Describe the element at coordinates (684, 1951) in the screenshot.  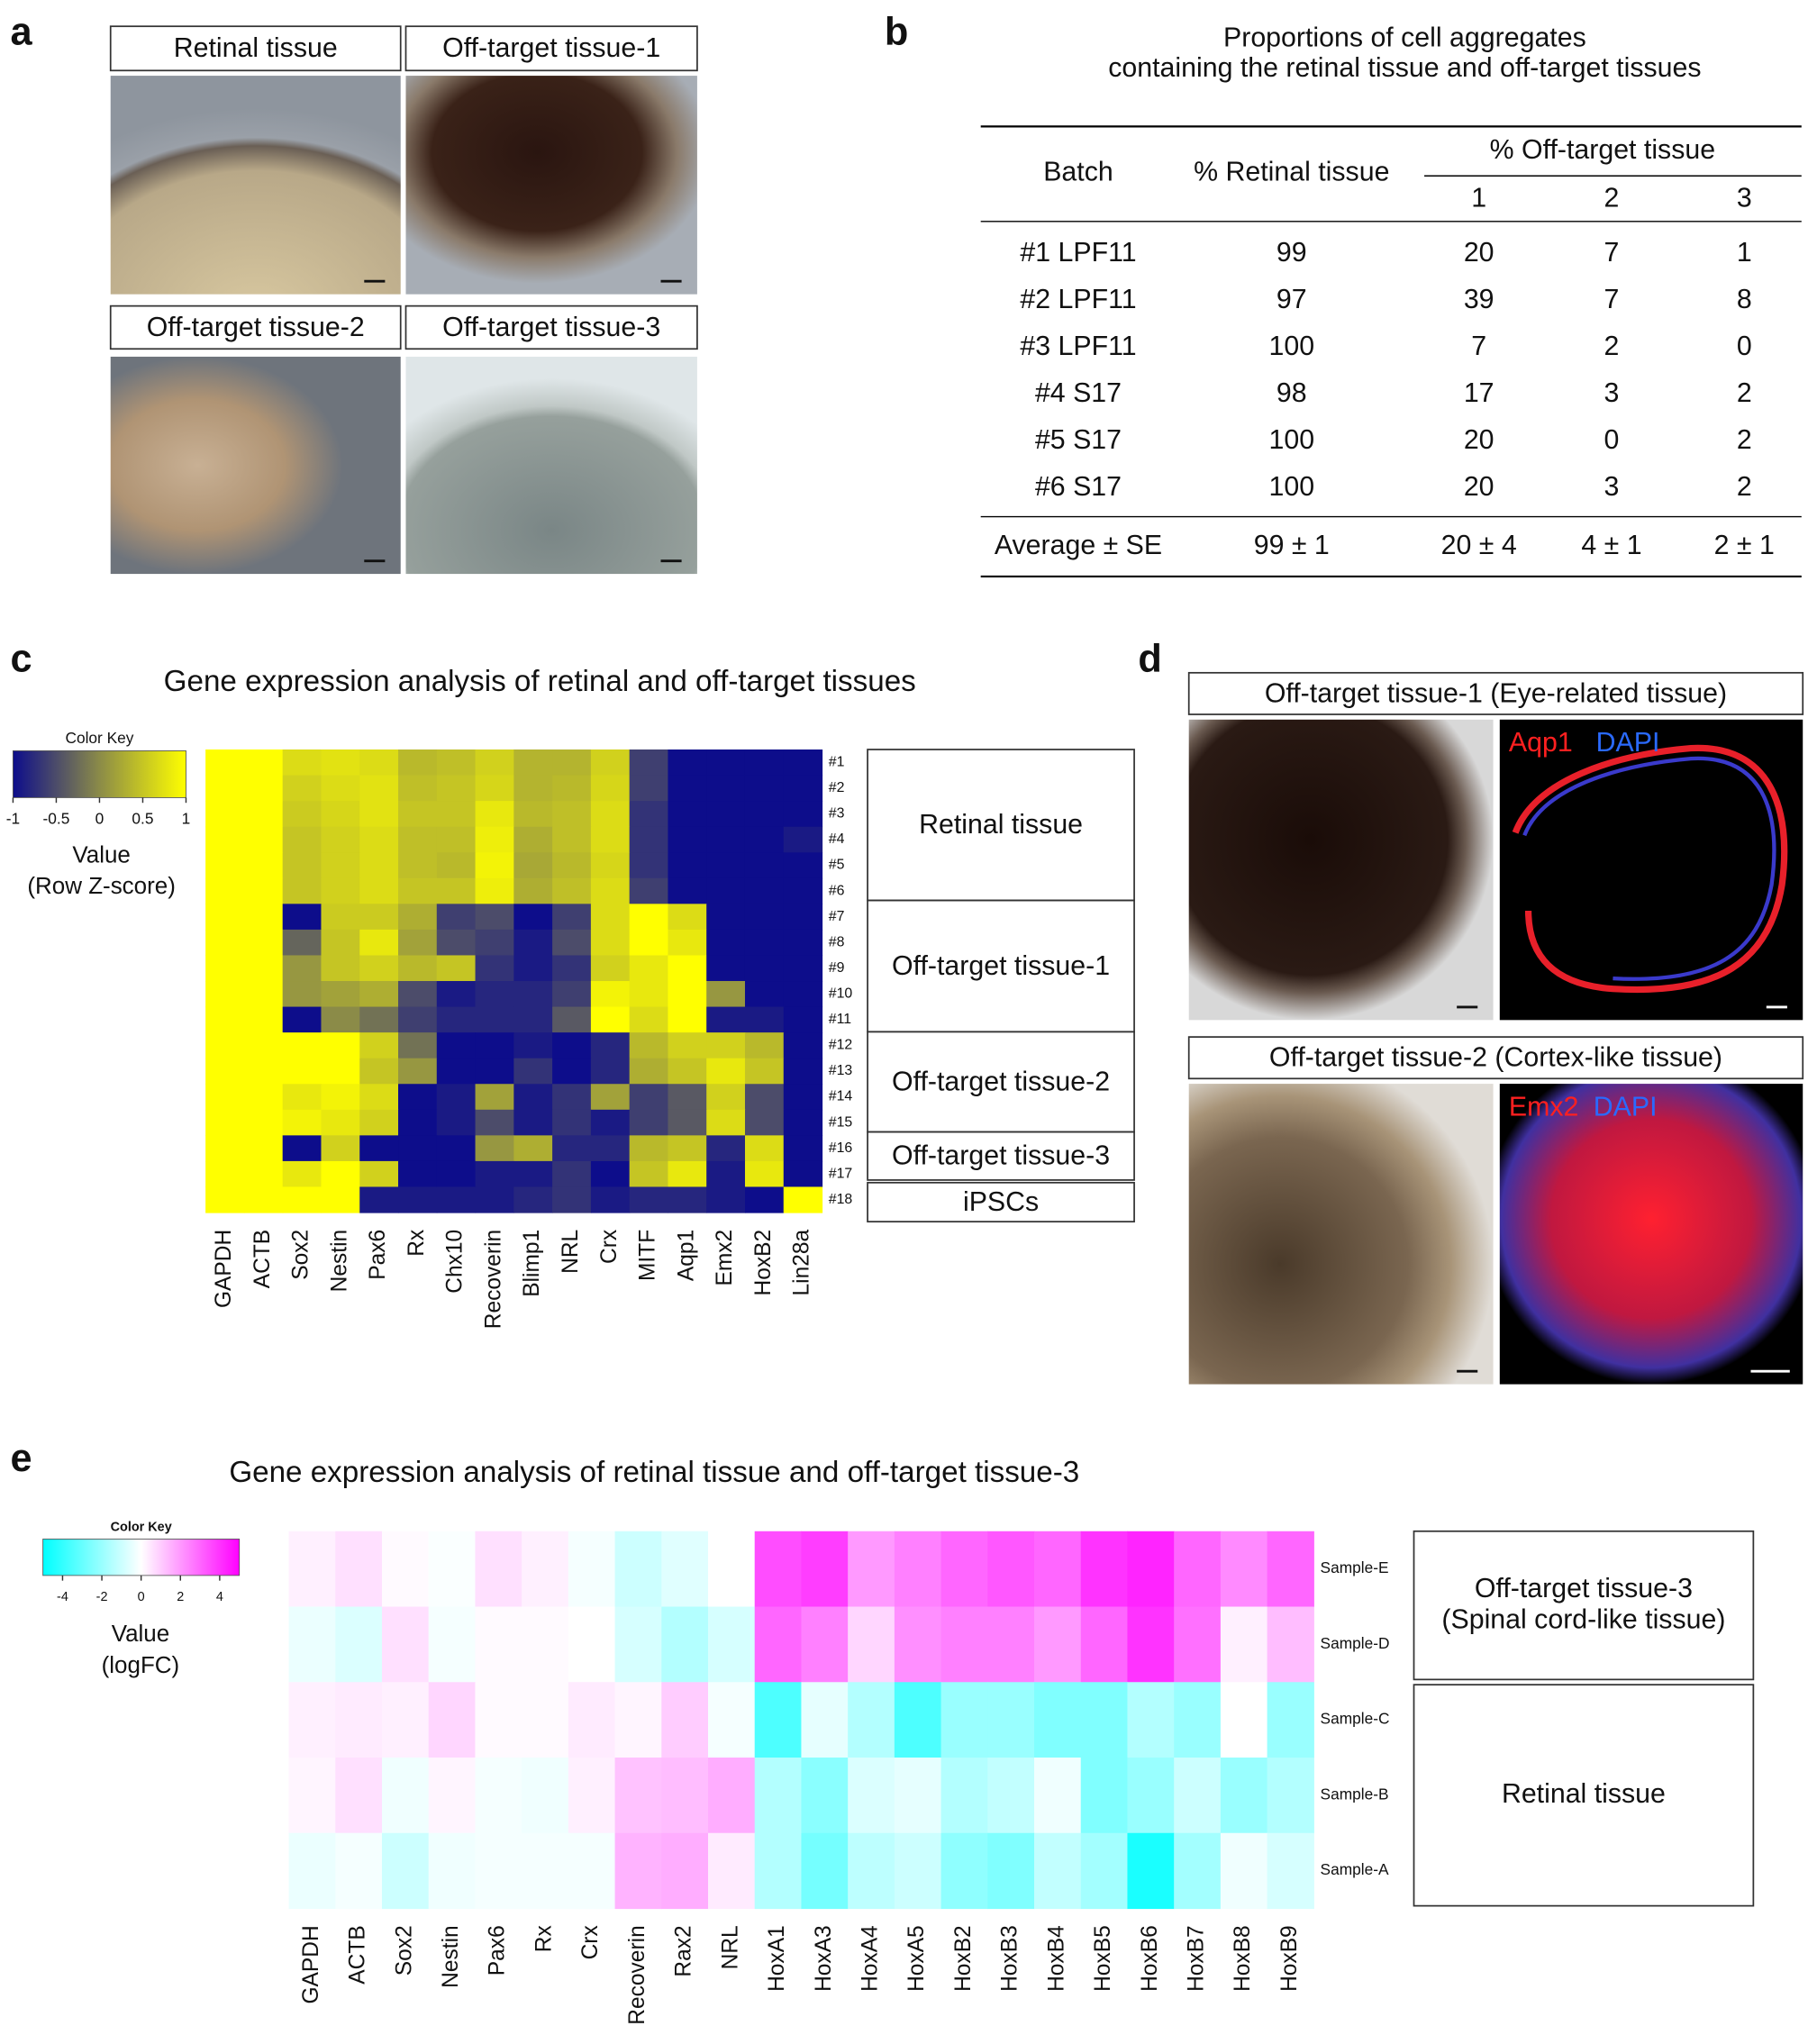
I see `column-label: Rax2` at that location.